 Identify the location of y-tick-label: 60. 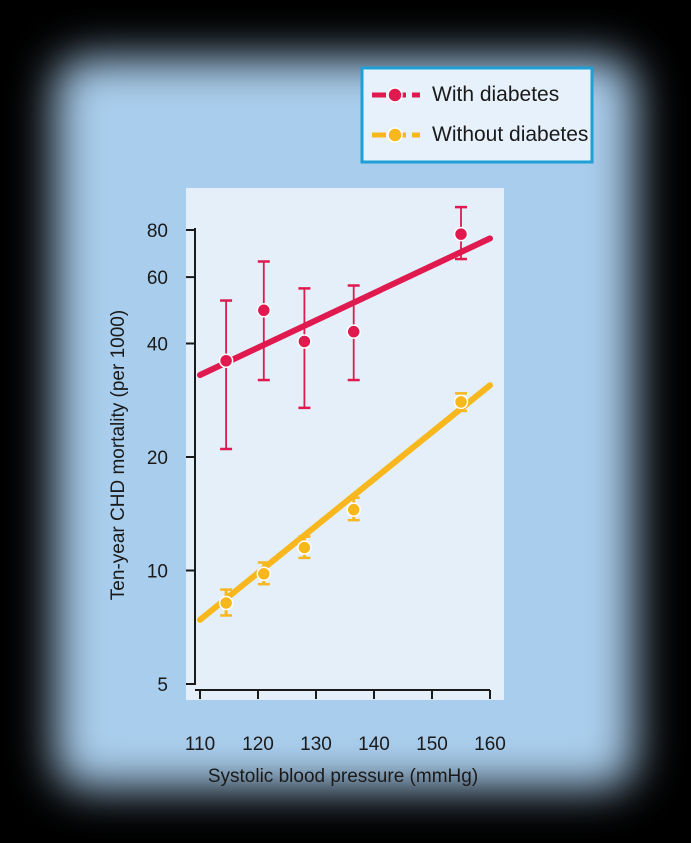
(157, 278).